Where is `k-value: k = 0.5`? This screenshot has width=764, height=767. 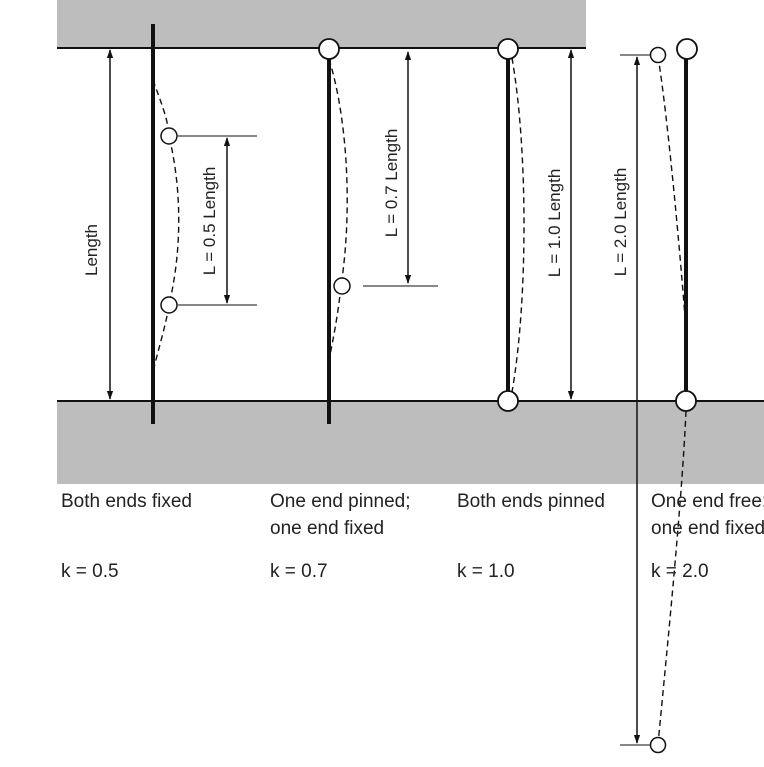
k-value: k = 0.5 is located at coordinates (90, 571).